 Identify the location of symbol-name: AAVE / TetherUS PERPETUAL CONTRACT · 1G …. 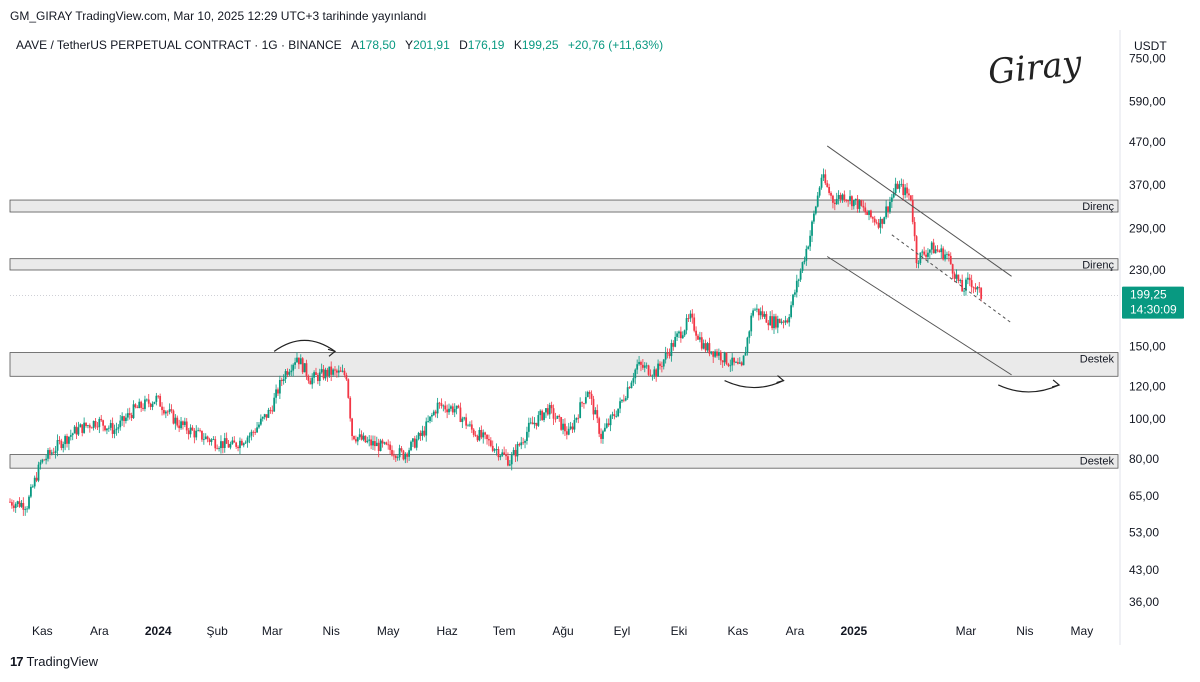
(179, 45).